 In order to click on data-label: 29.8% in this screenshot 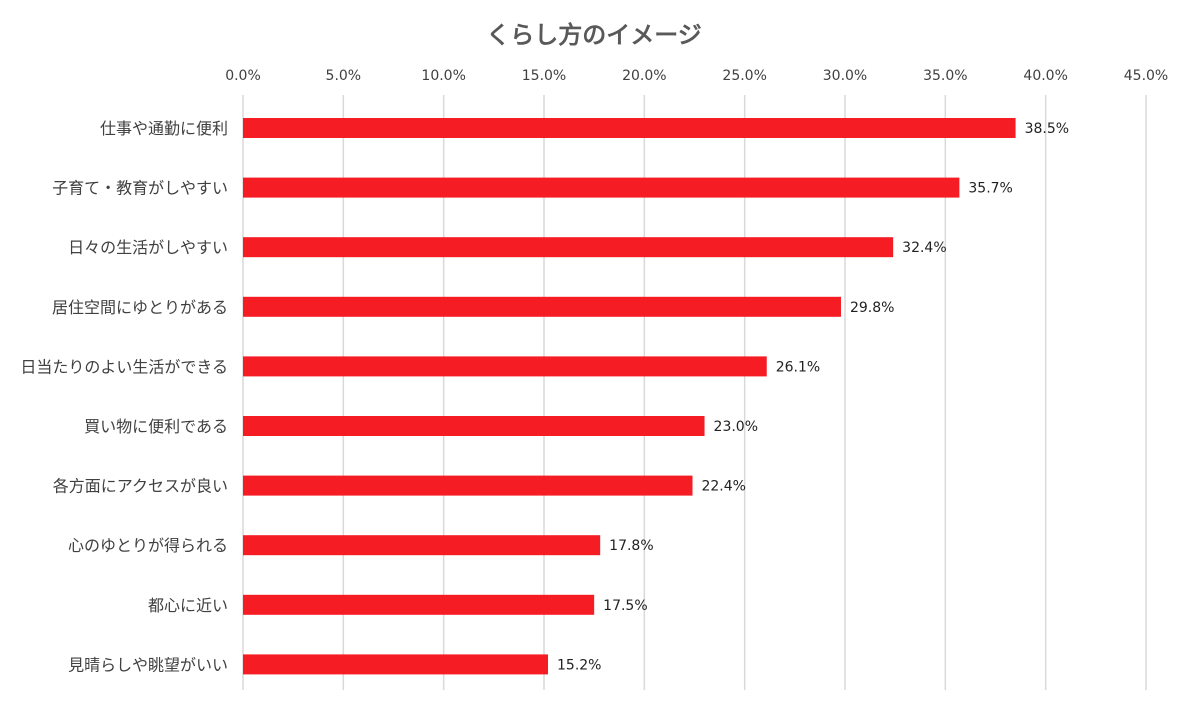, I will do `click(872, 308)`.